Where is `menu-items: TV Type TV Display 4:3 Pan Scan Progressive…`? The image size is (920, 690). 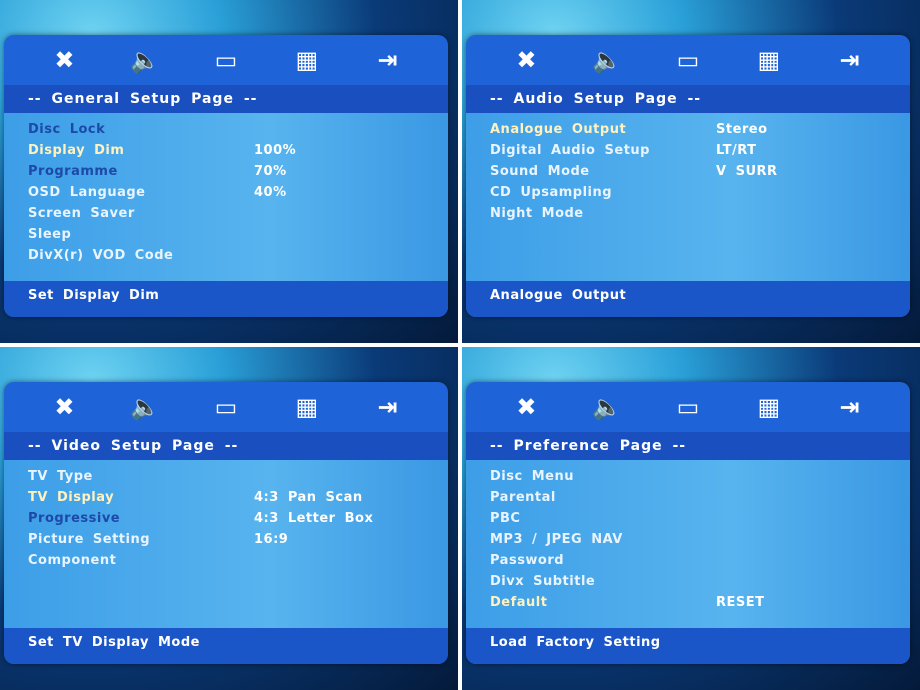 menu-items: TV Type TV Display 4:3 Pan Scan Progressive… is located at coordinates (226, 544).